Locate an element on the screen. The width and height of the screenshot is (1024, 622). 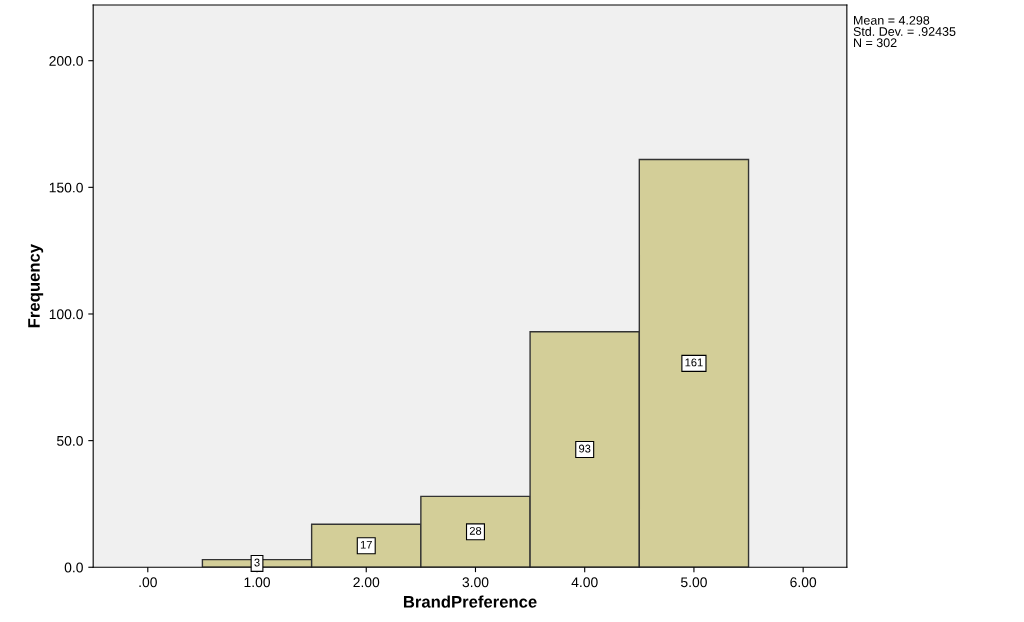
data-label: 17 is located at coordinates (366, 544).